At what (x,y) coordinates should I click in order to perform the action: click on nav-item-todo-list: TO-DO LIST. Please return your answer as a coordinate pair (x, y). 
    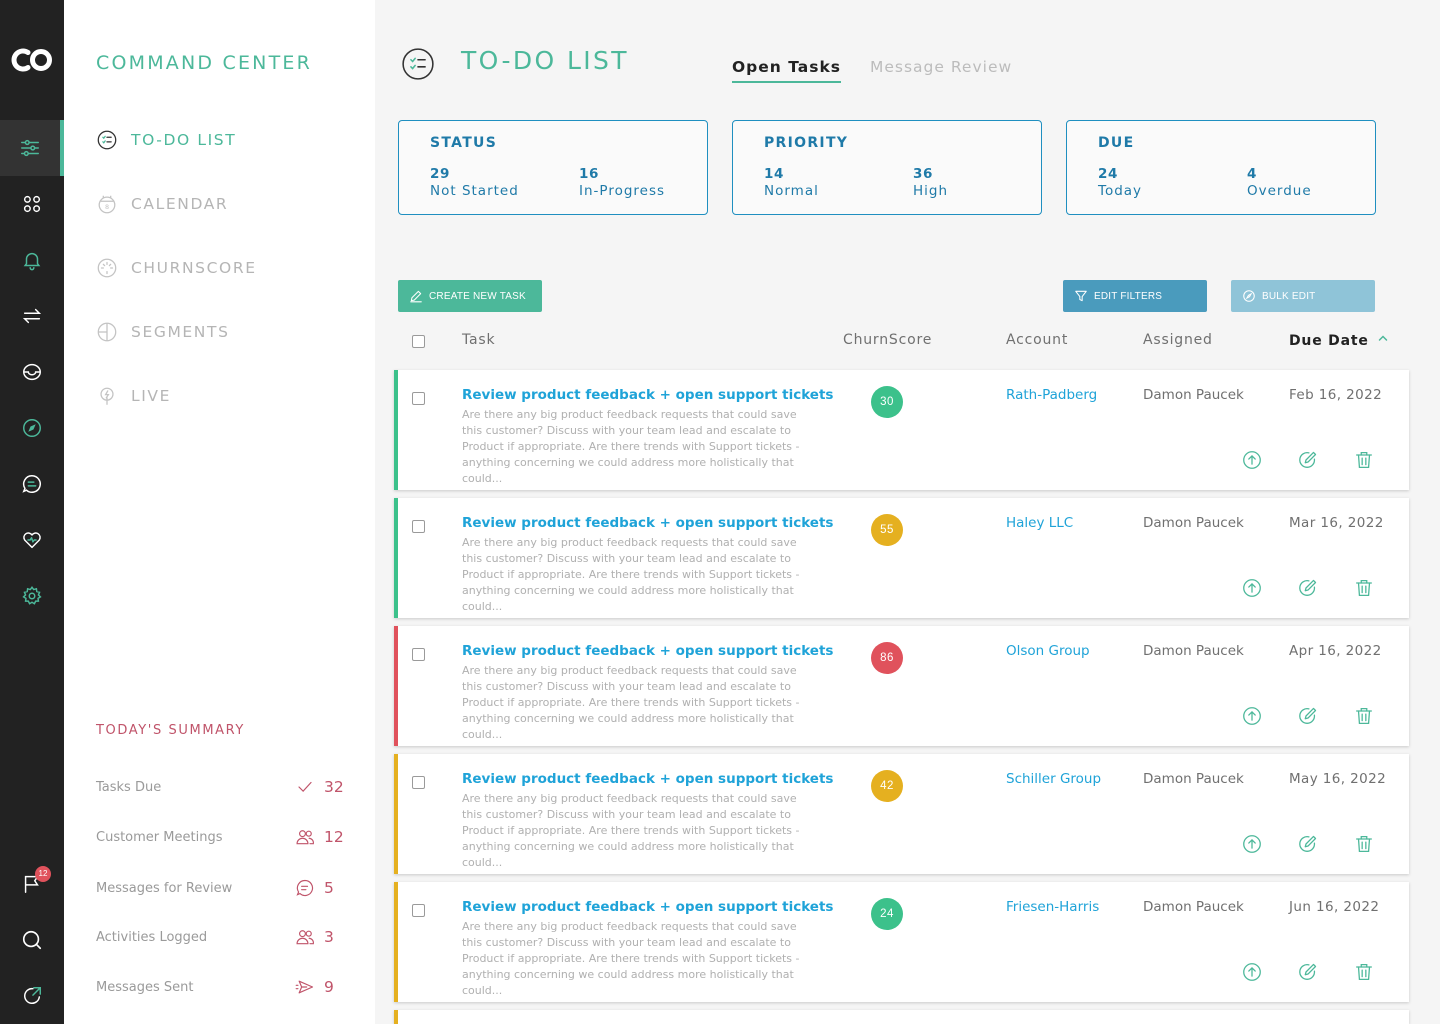
    Looking at the image, I should click on (166, 140).